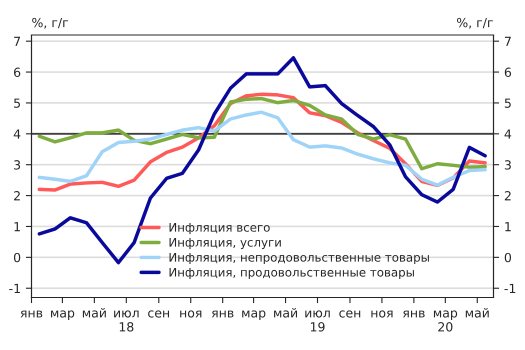 Image resolution: width=525 pixels, height=350 pixels. What do you see at coordinates (17, 257) in the screenshot?
I see `y-tick-label: 0` at bounding box center [17, 257].